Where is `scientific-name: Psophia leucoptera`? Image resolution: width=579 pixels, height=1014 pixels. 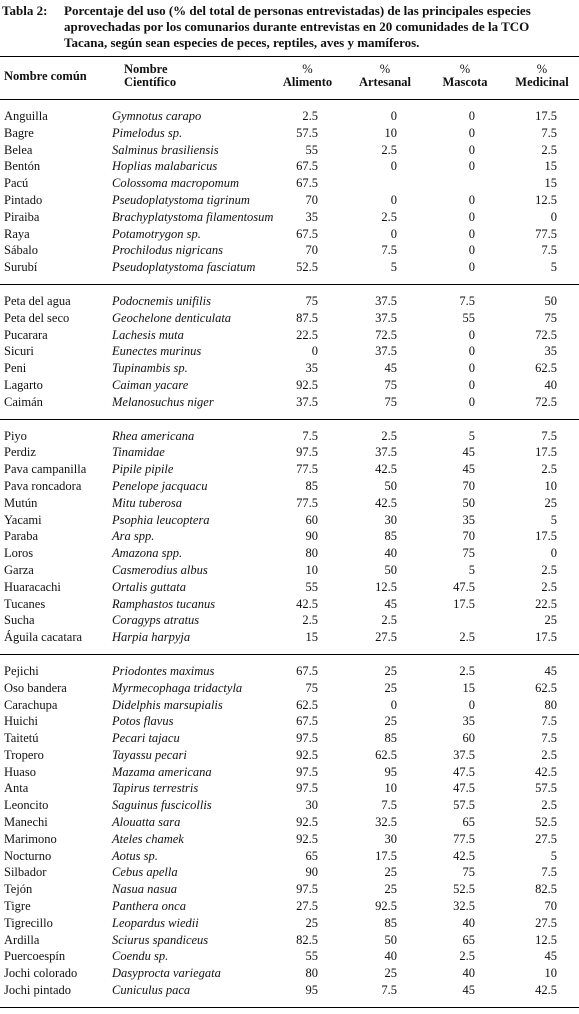 scientific-name: Psophia leucoptera is located at coordinates (161, 519).